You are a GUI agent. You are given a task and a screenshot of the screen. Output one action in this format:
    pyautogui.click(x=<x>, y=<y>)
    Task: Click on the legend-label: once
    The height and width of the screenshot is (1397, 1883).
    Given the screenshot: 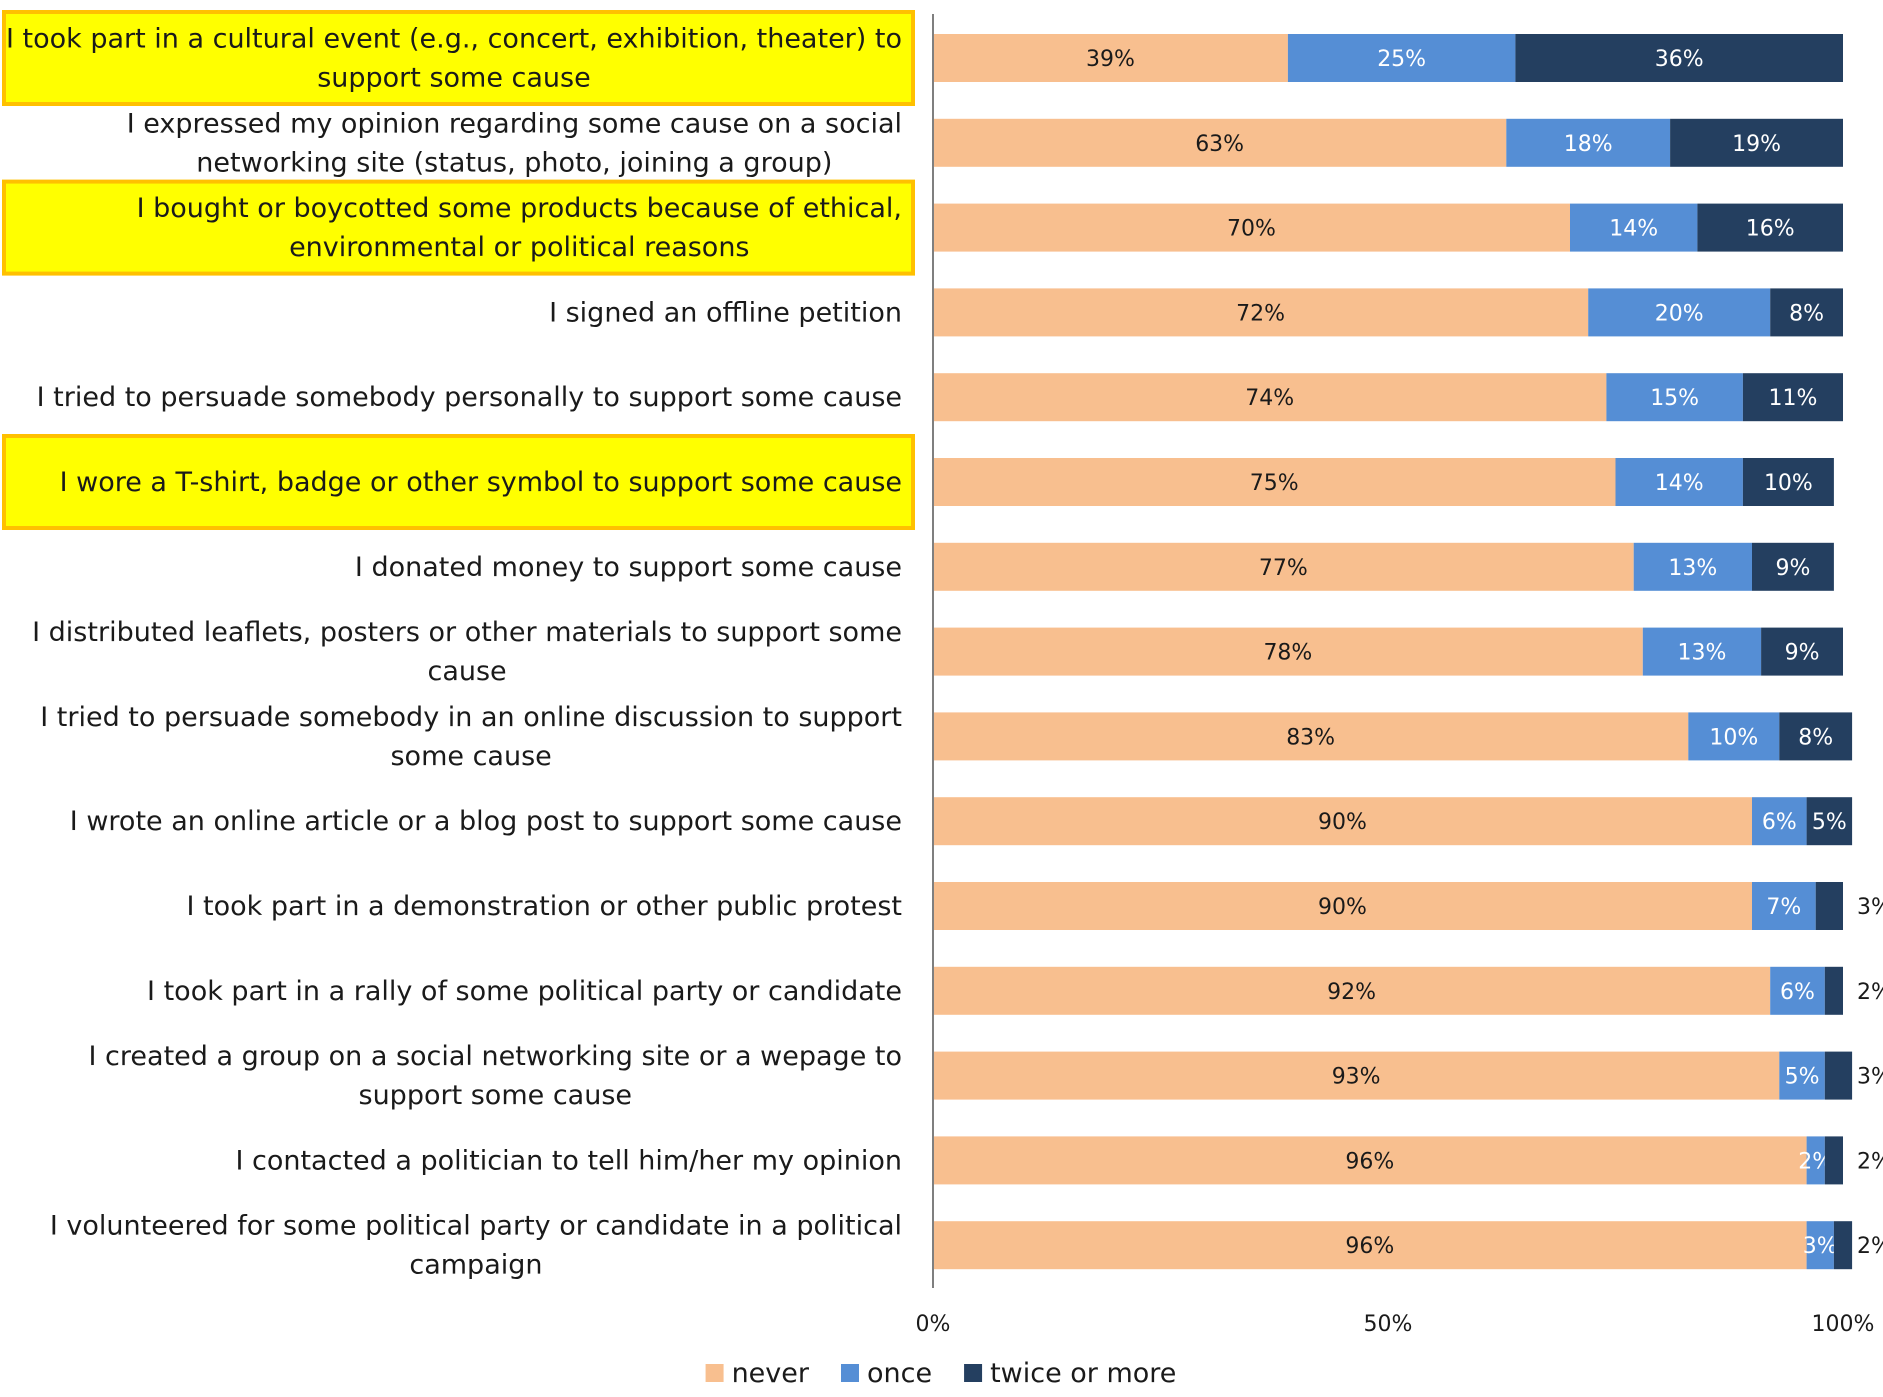 What is the action you would take?
    pyautogui.click(x=899, y=1373)
    